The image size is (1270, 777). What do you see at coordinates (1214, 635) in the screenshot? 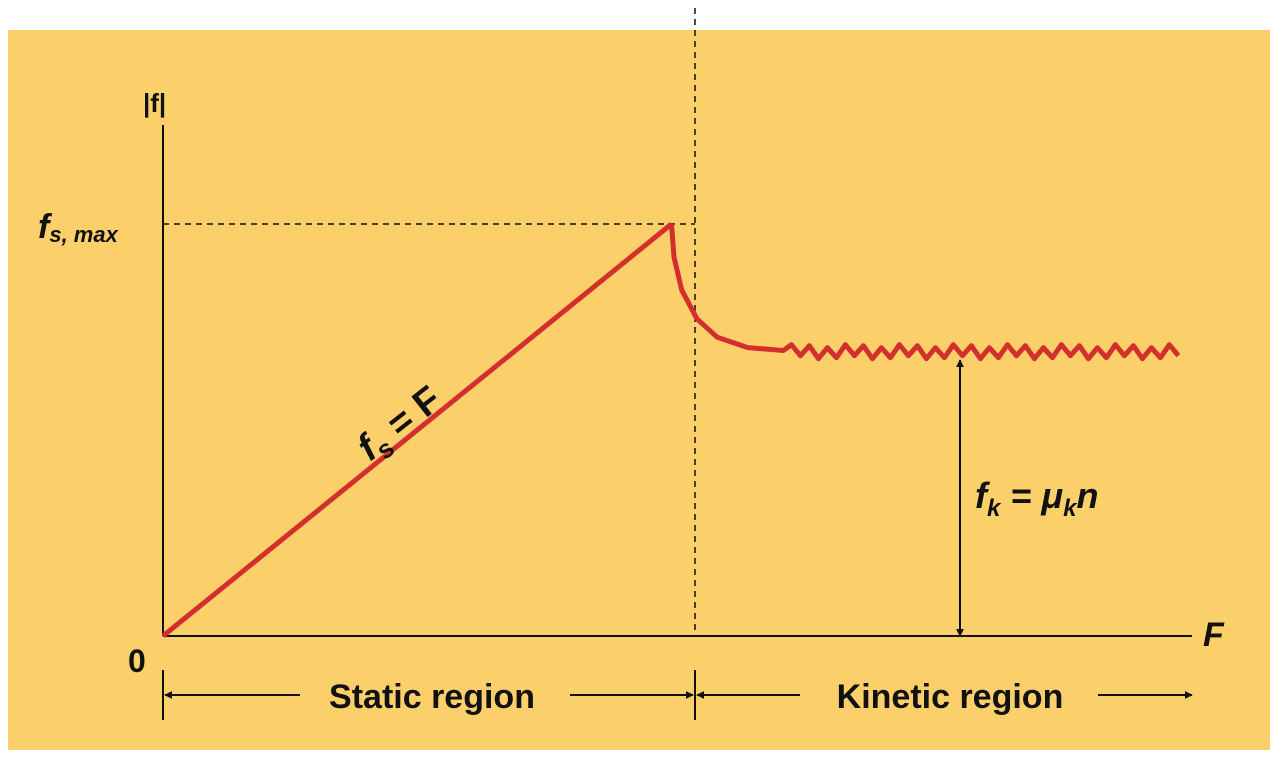
I see `x-axis-label: F` at bounding box center [1214, 635].